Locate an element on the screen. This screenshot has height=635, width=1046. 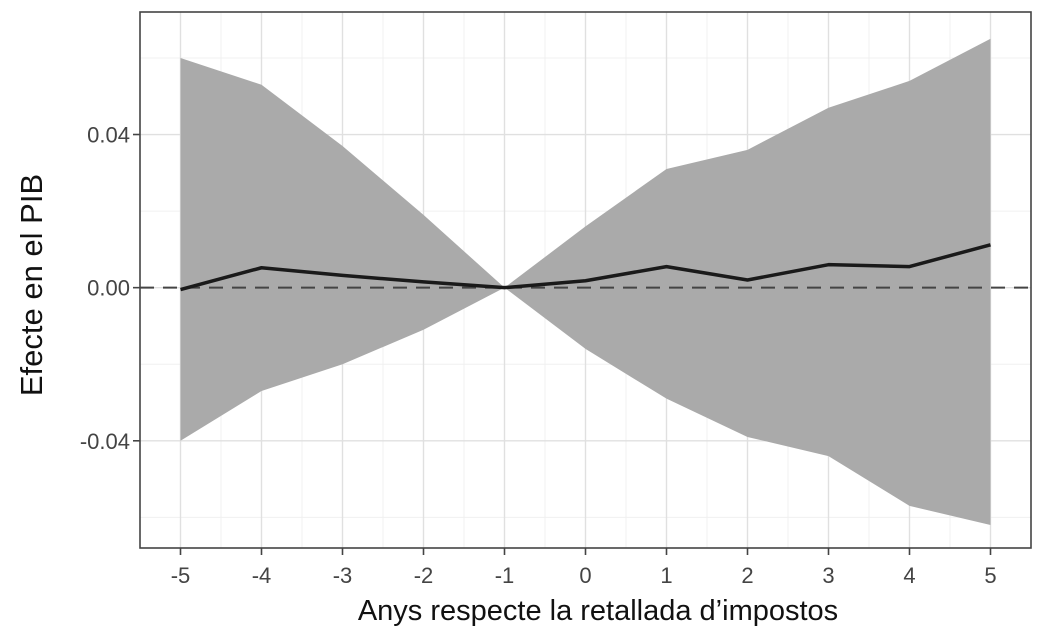
x-tick-label: 5 is located at coordinates (990, 575).